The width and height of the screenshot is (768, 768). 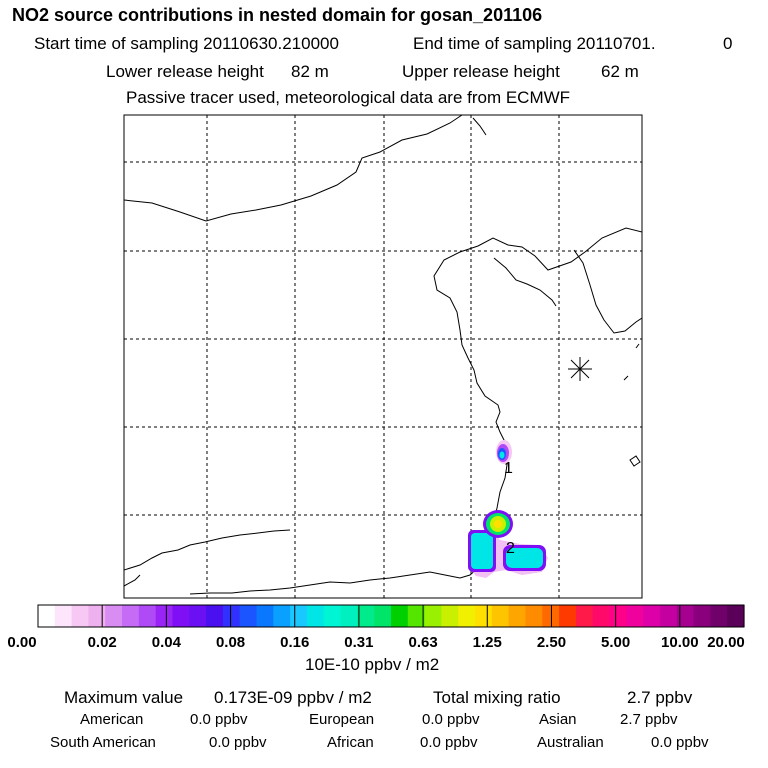 What do you see at coordinates (570, 742) in the screenshot?
I see `region-name: Australian` at bounding box center [570, 742].